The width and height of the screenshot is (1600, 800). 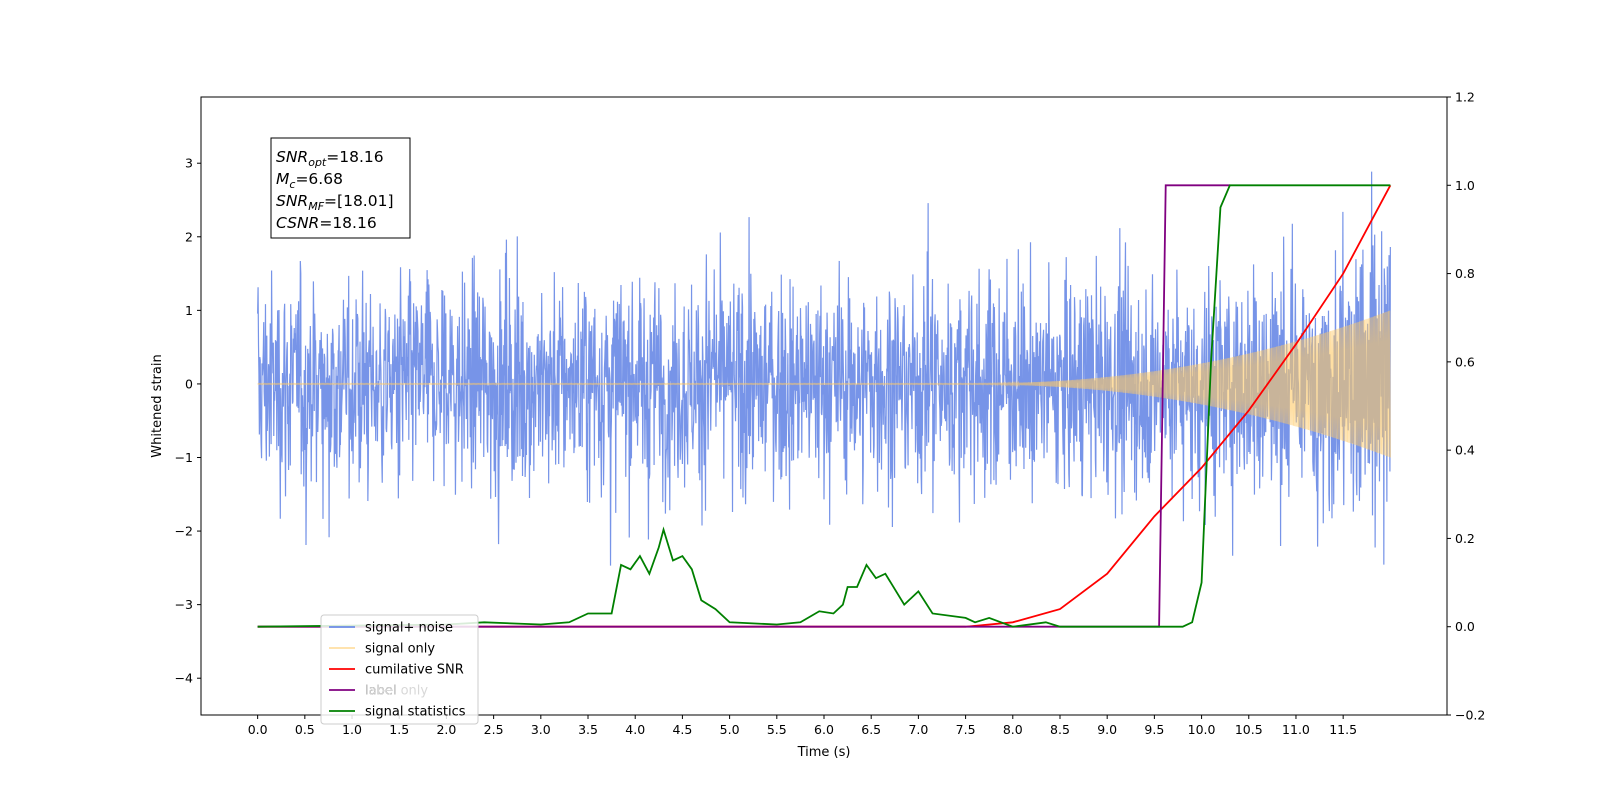 I want to click on x-tick-label: 7.0, so click(x=918, y=729).